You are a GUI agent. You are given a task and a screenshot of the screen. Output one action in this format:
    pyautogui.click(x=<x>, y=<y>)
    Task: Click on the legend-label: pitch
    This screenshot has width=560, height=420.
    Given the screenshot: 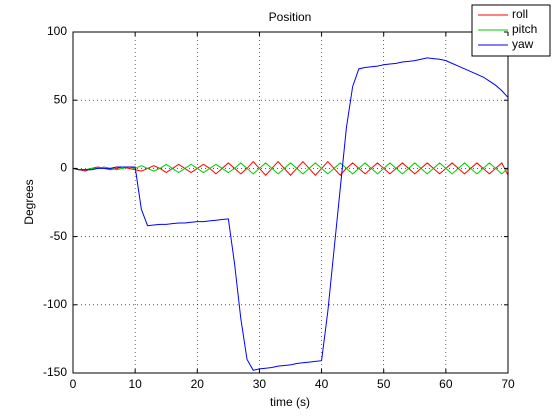 What is the action you would take?
    pyautogui.click(x=524, y=29)
    